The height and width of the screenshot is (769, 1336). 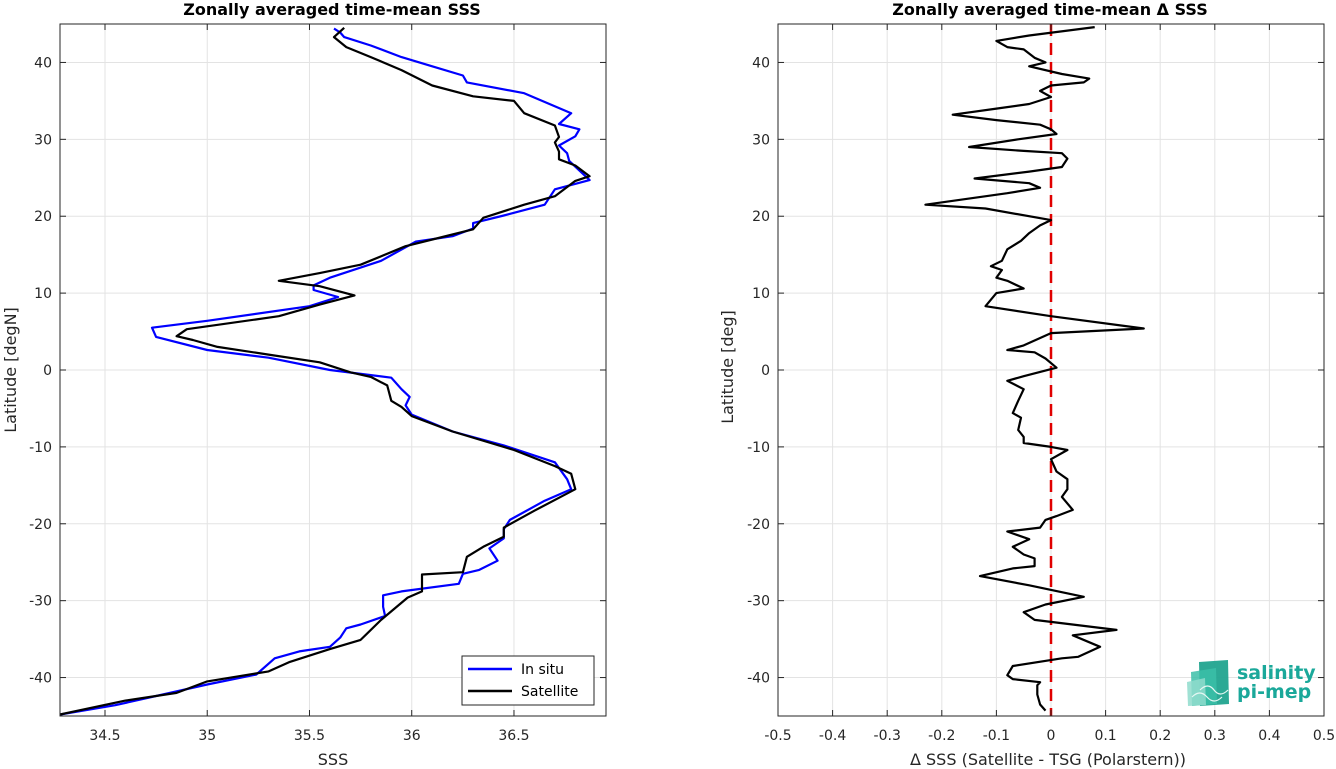 I want to click on sss-y-tick-label: -40, so click(x=40, y=679).